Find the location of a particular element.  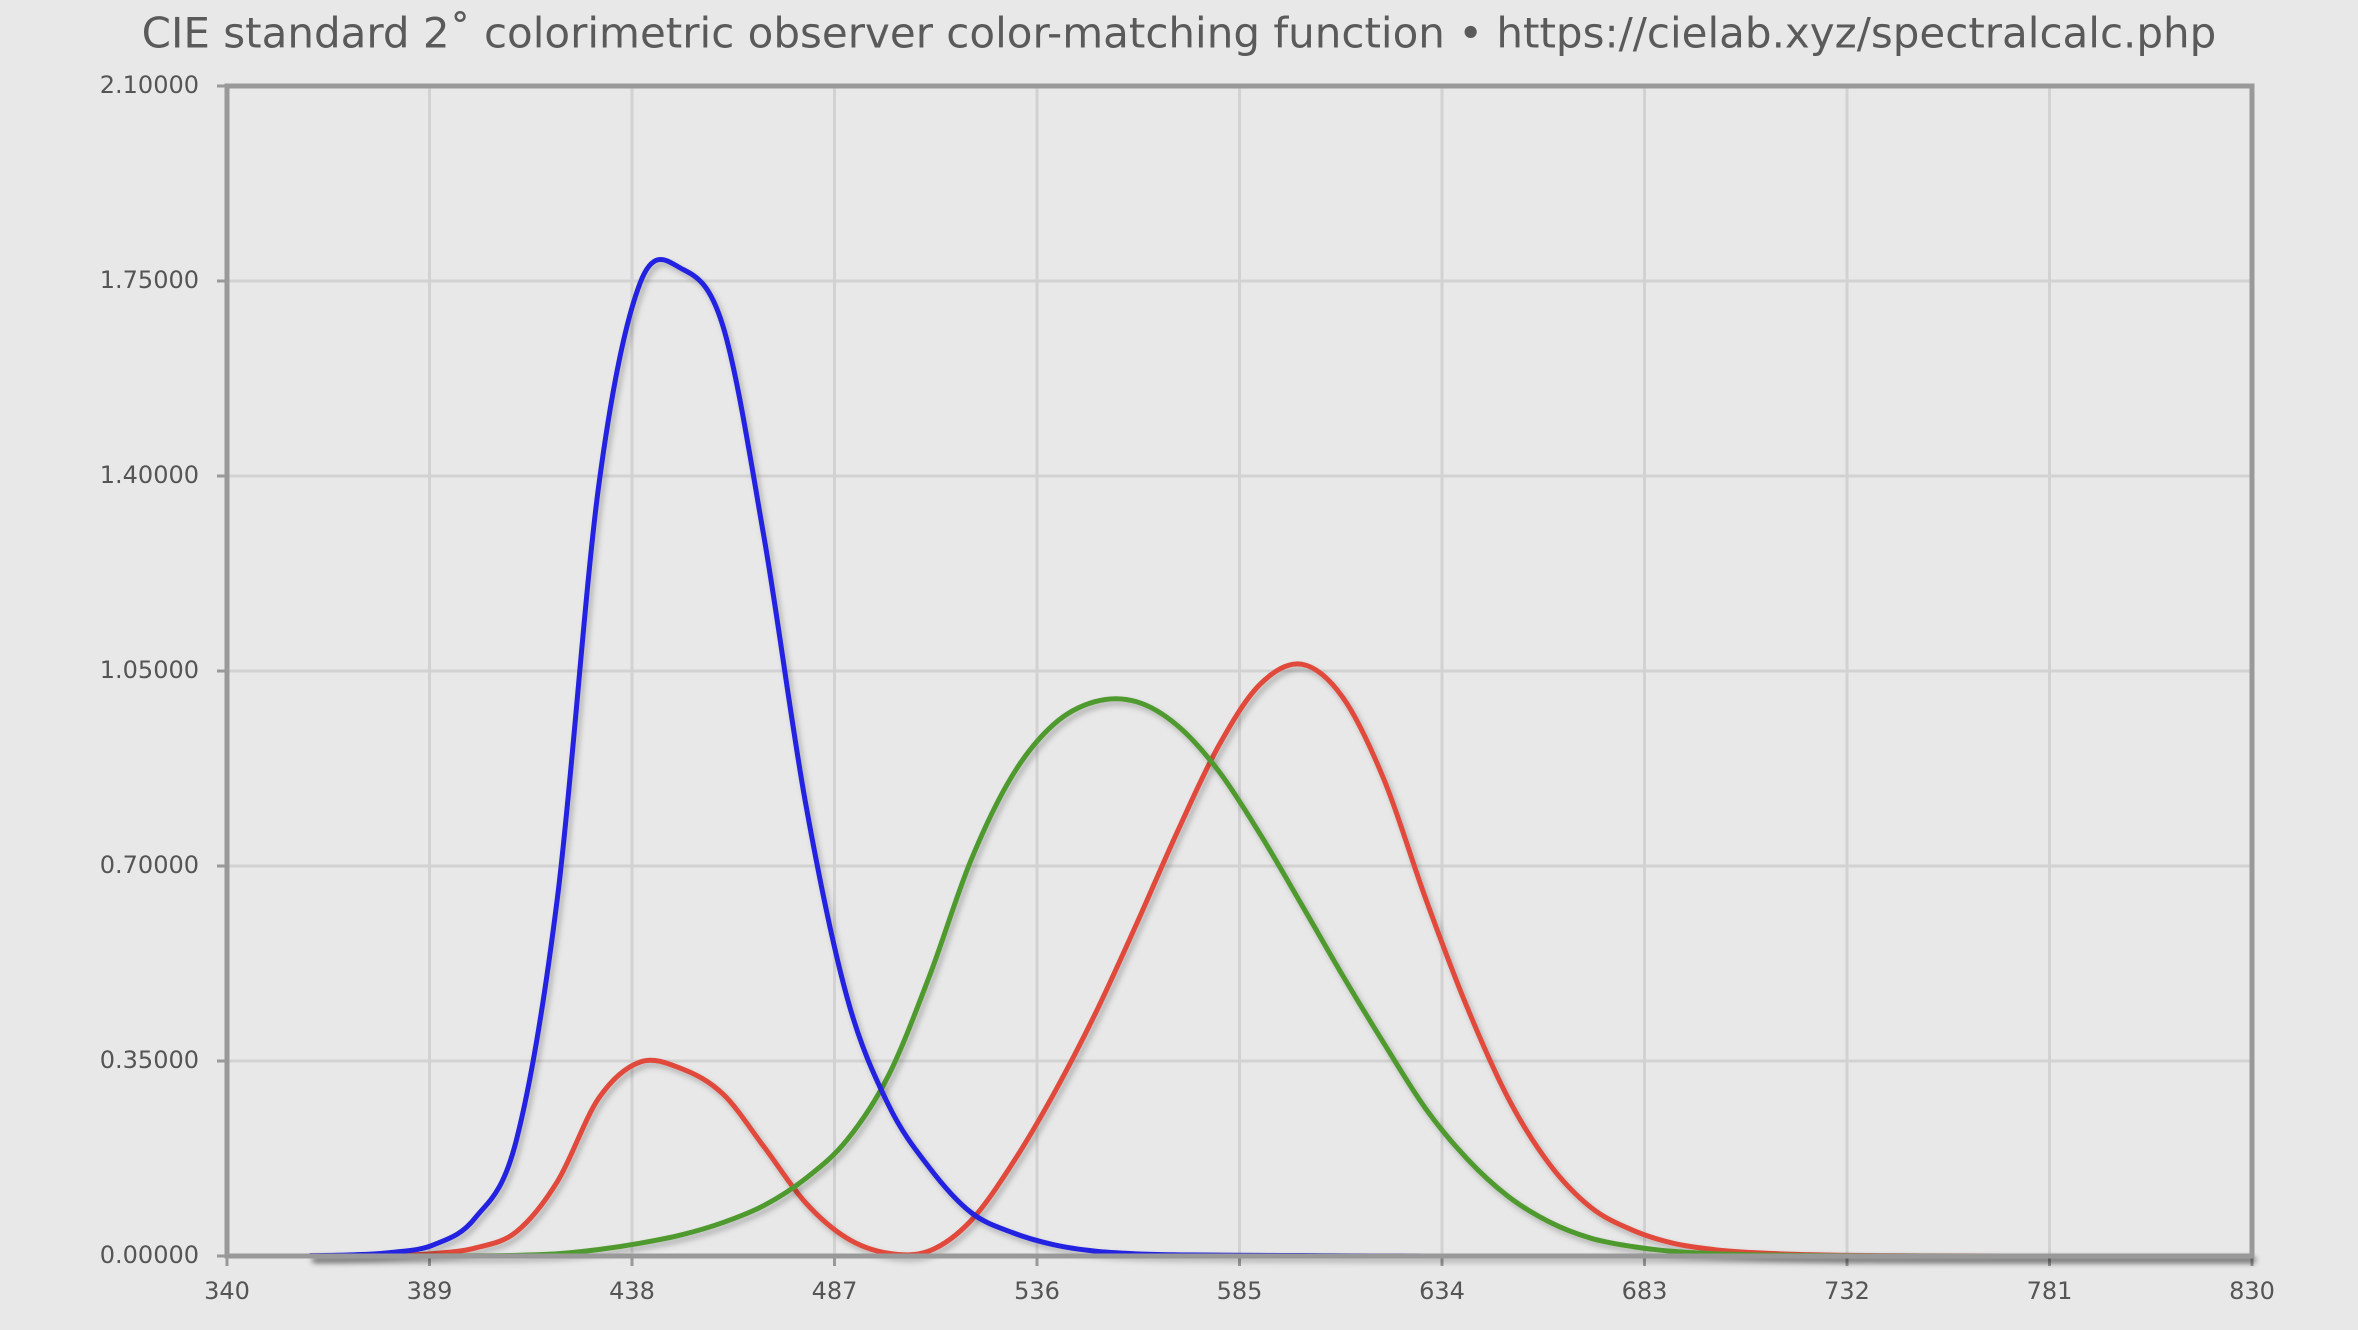

x-tick-label: 634 is located at coordinates (1442, 1291).